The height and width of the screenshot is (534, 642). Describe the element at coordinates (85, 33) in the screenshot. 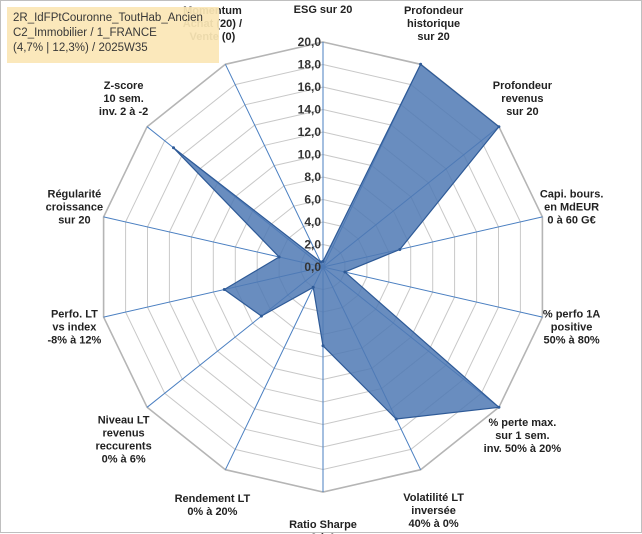

I see `chart-title-line-2: C2_Immobilier / 1_FRANCE` at that location.